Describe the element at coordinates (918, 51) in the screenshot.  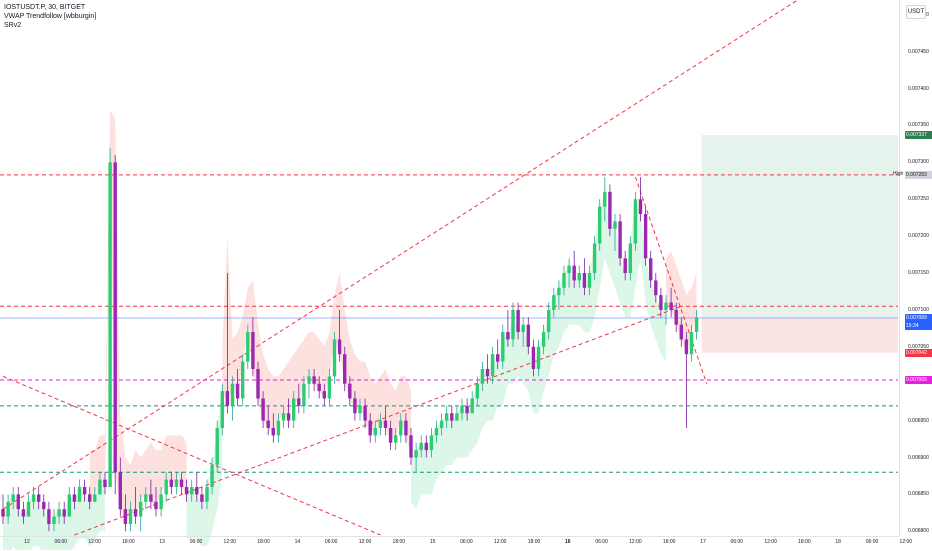
I see `price-tick-label: 0.007450` at that location.